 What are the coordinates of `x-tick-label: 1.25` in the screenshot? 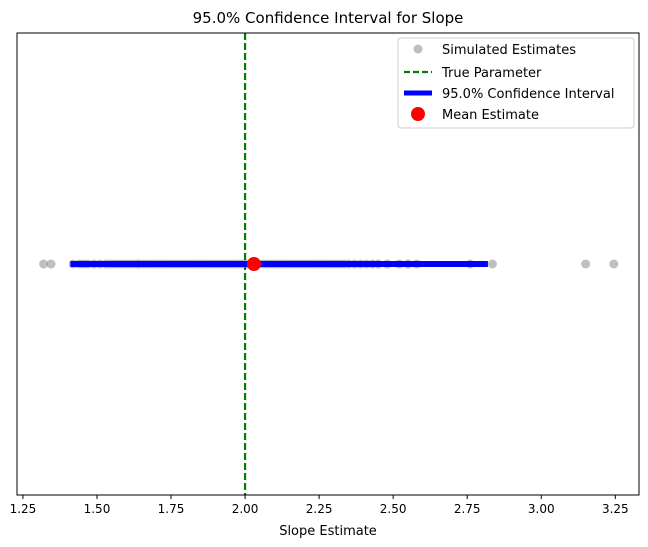 It's located at (23, 509).